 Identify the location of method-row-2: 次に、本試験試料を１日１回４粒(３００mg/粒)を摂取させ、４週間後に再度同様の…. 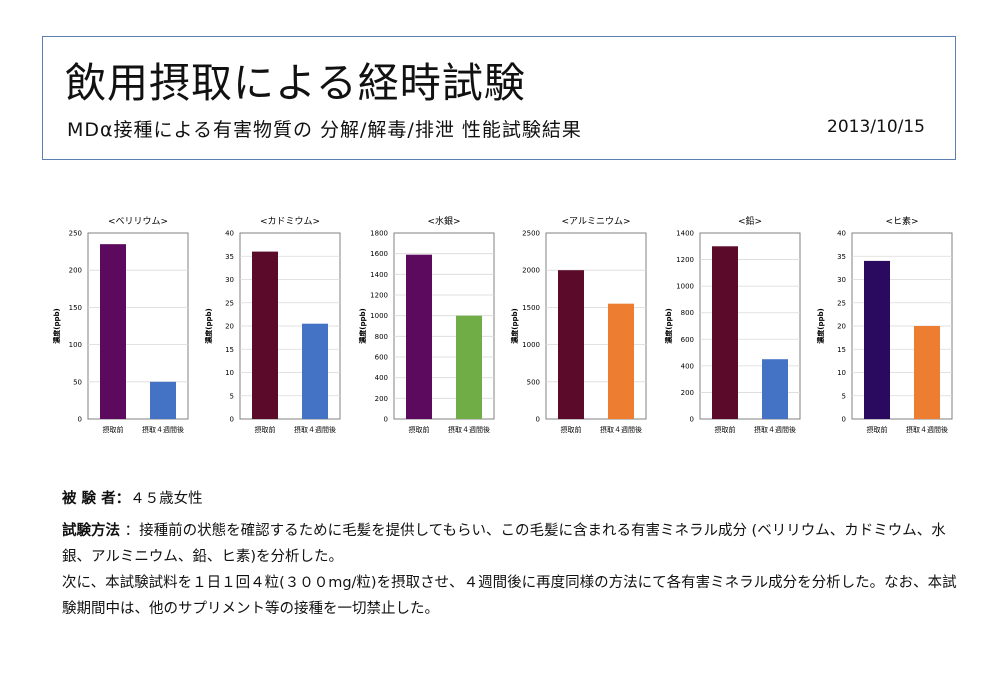
(512, 596).